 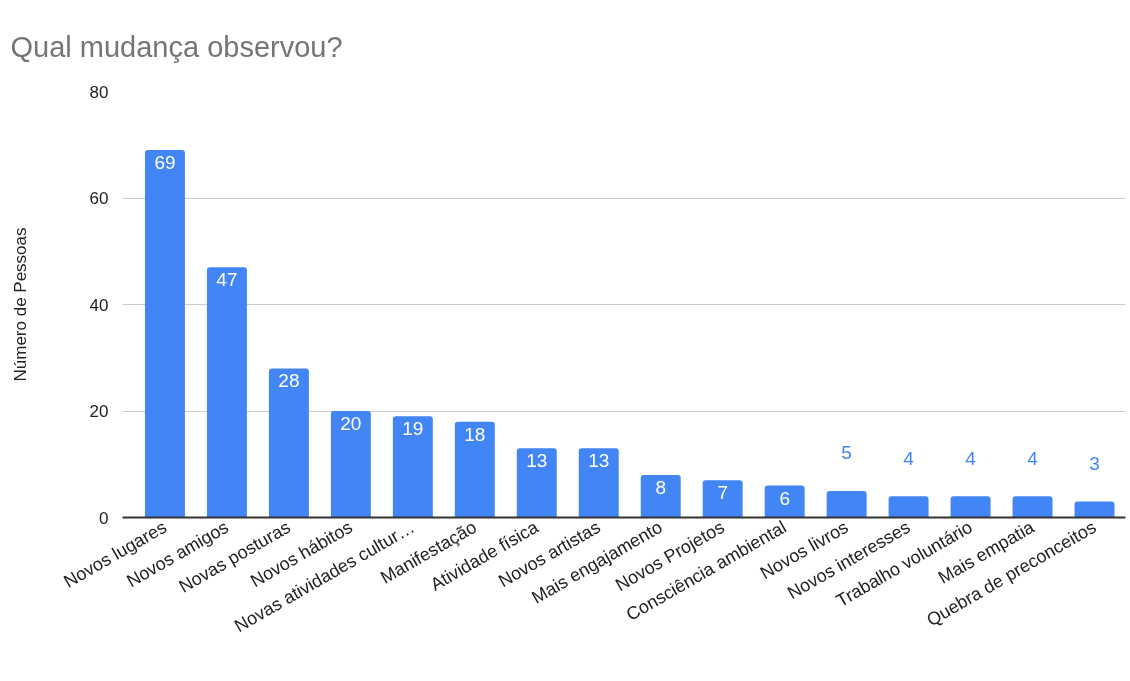 I want to click on y-tick-label: 20, so click(x=99, y=411).